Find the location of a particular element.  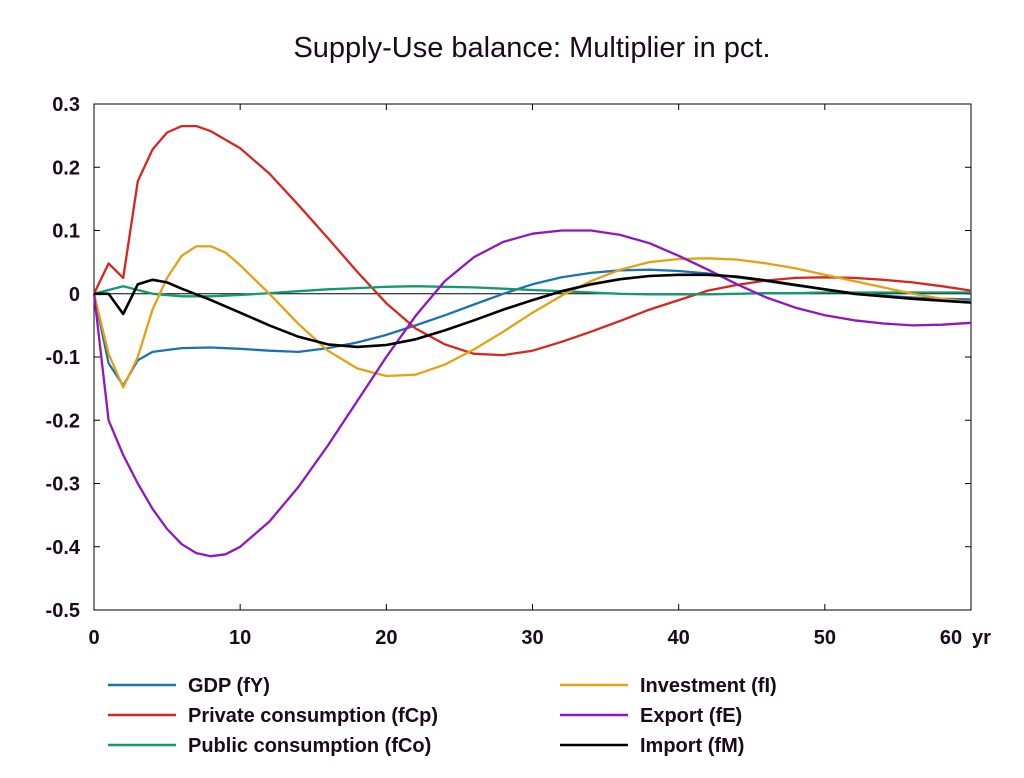

legend-label: Private consumption (fCp) is located at coordinates (313, 716).